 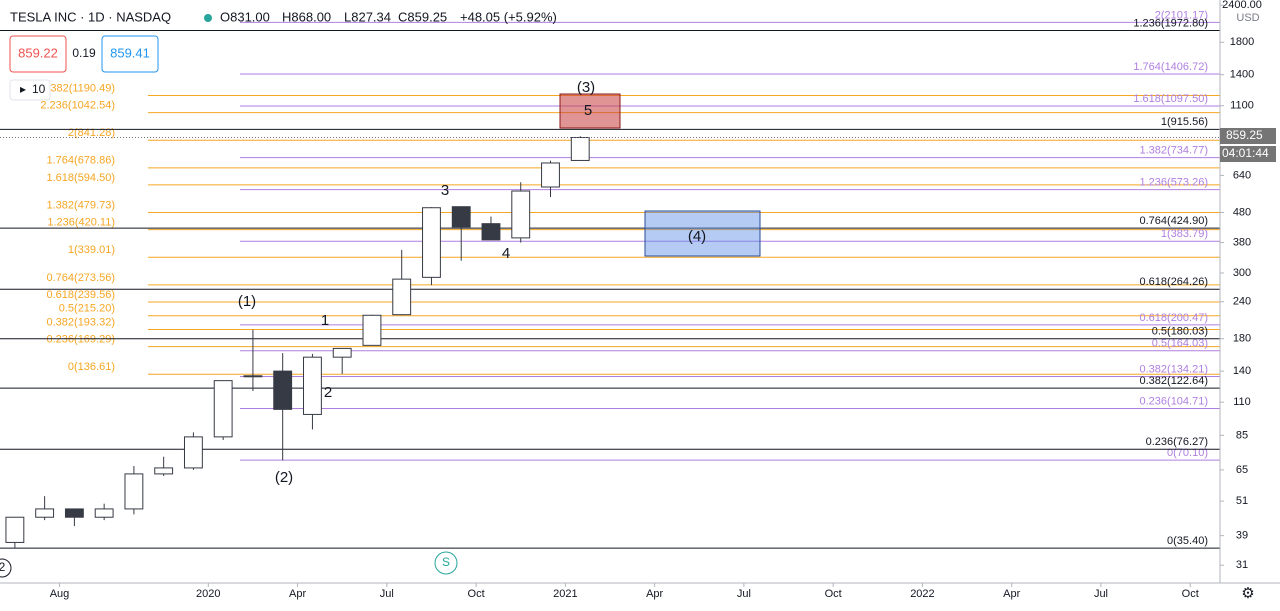 I want to click on wave-label: 3, so click(x=445, y=190).